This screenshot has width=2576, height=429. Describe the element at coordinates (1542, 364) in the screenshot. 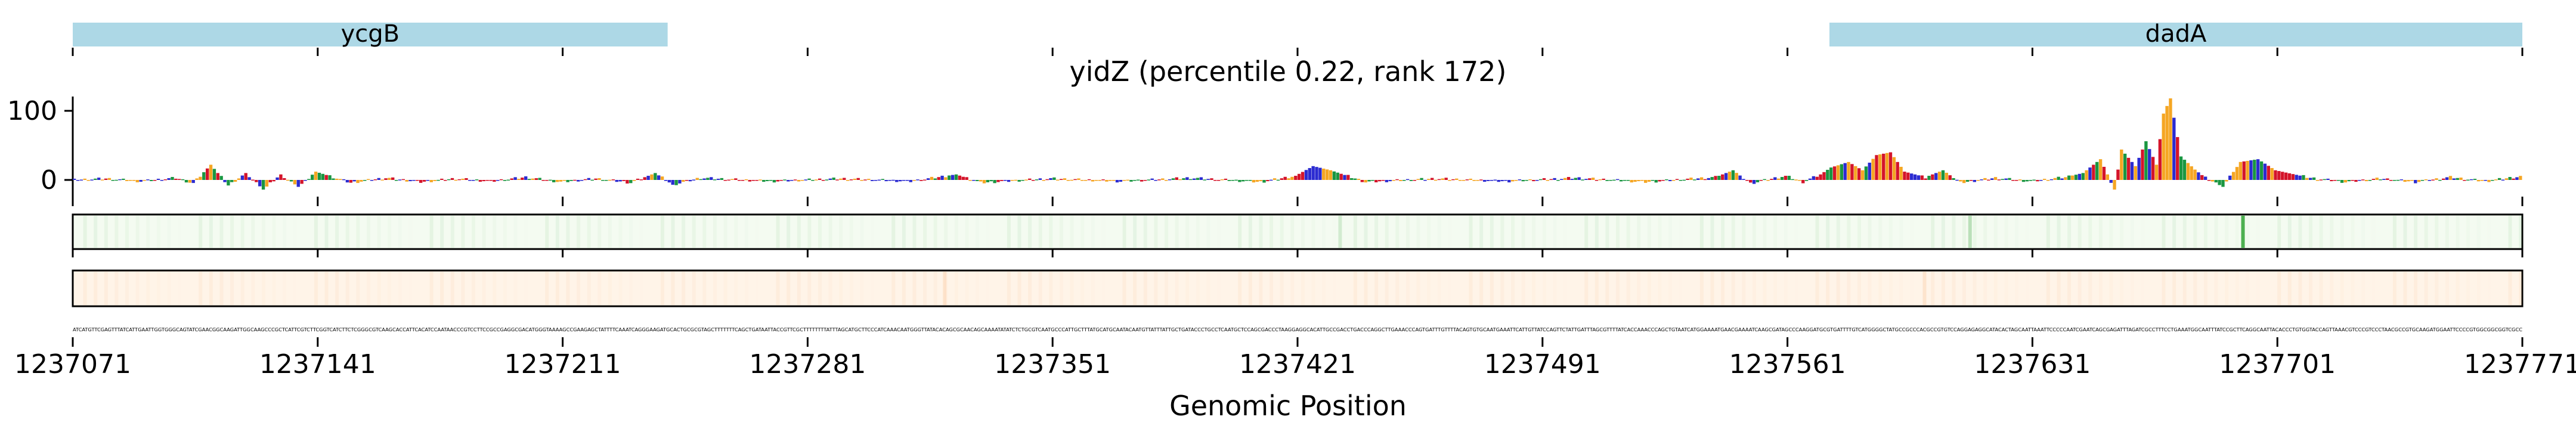

I see `x-tick-label-6: 1237491` at that location.